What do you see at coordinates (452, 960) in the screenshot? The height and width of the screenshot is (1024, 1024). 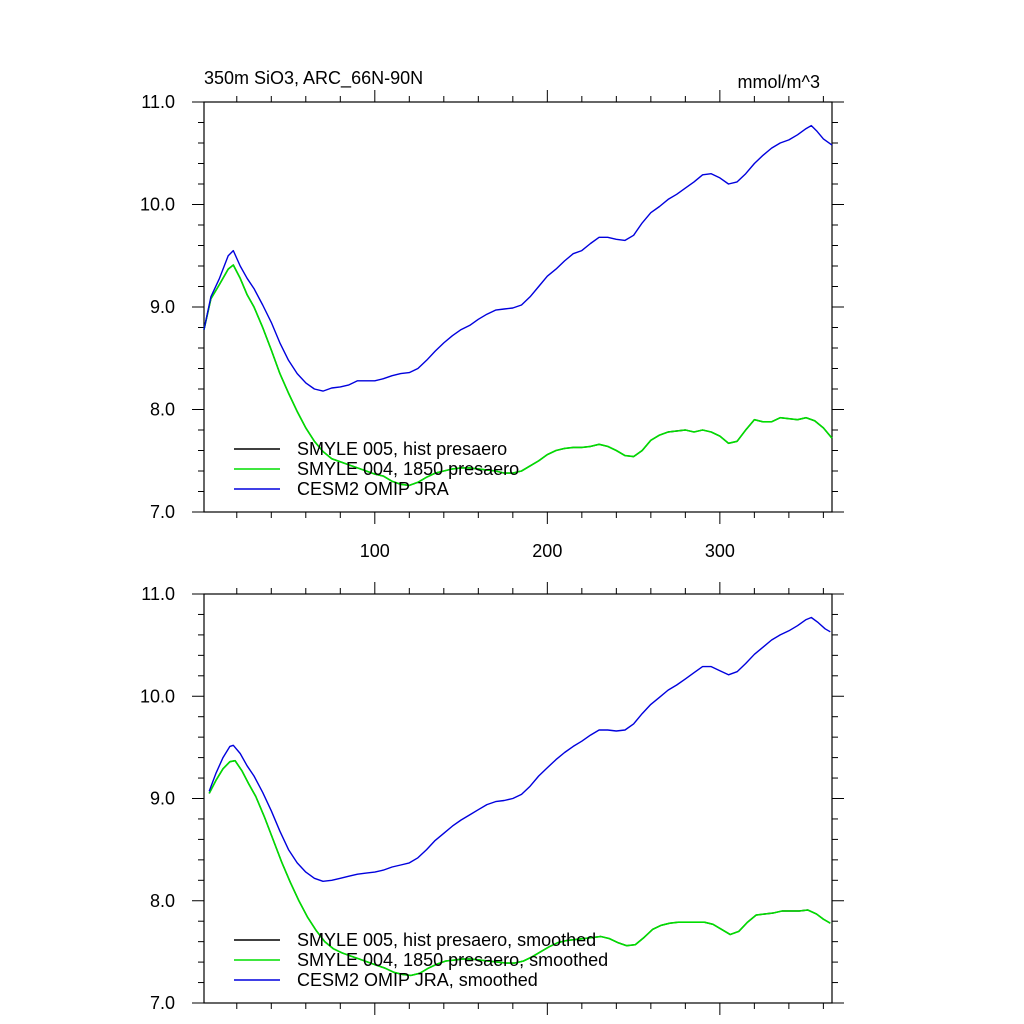 I see `legend-label: SMYLE 004, 1850 presaero, smoothed` at bounding box center [452, 960].